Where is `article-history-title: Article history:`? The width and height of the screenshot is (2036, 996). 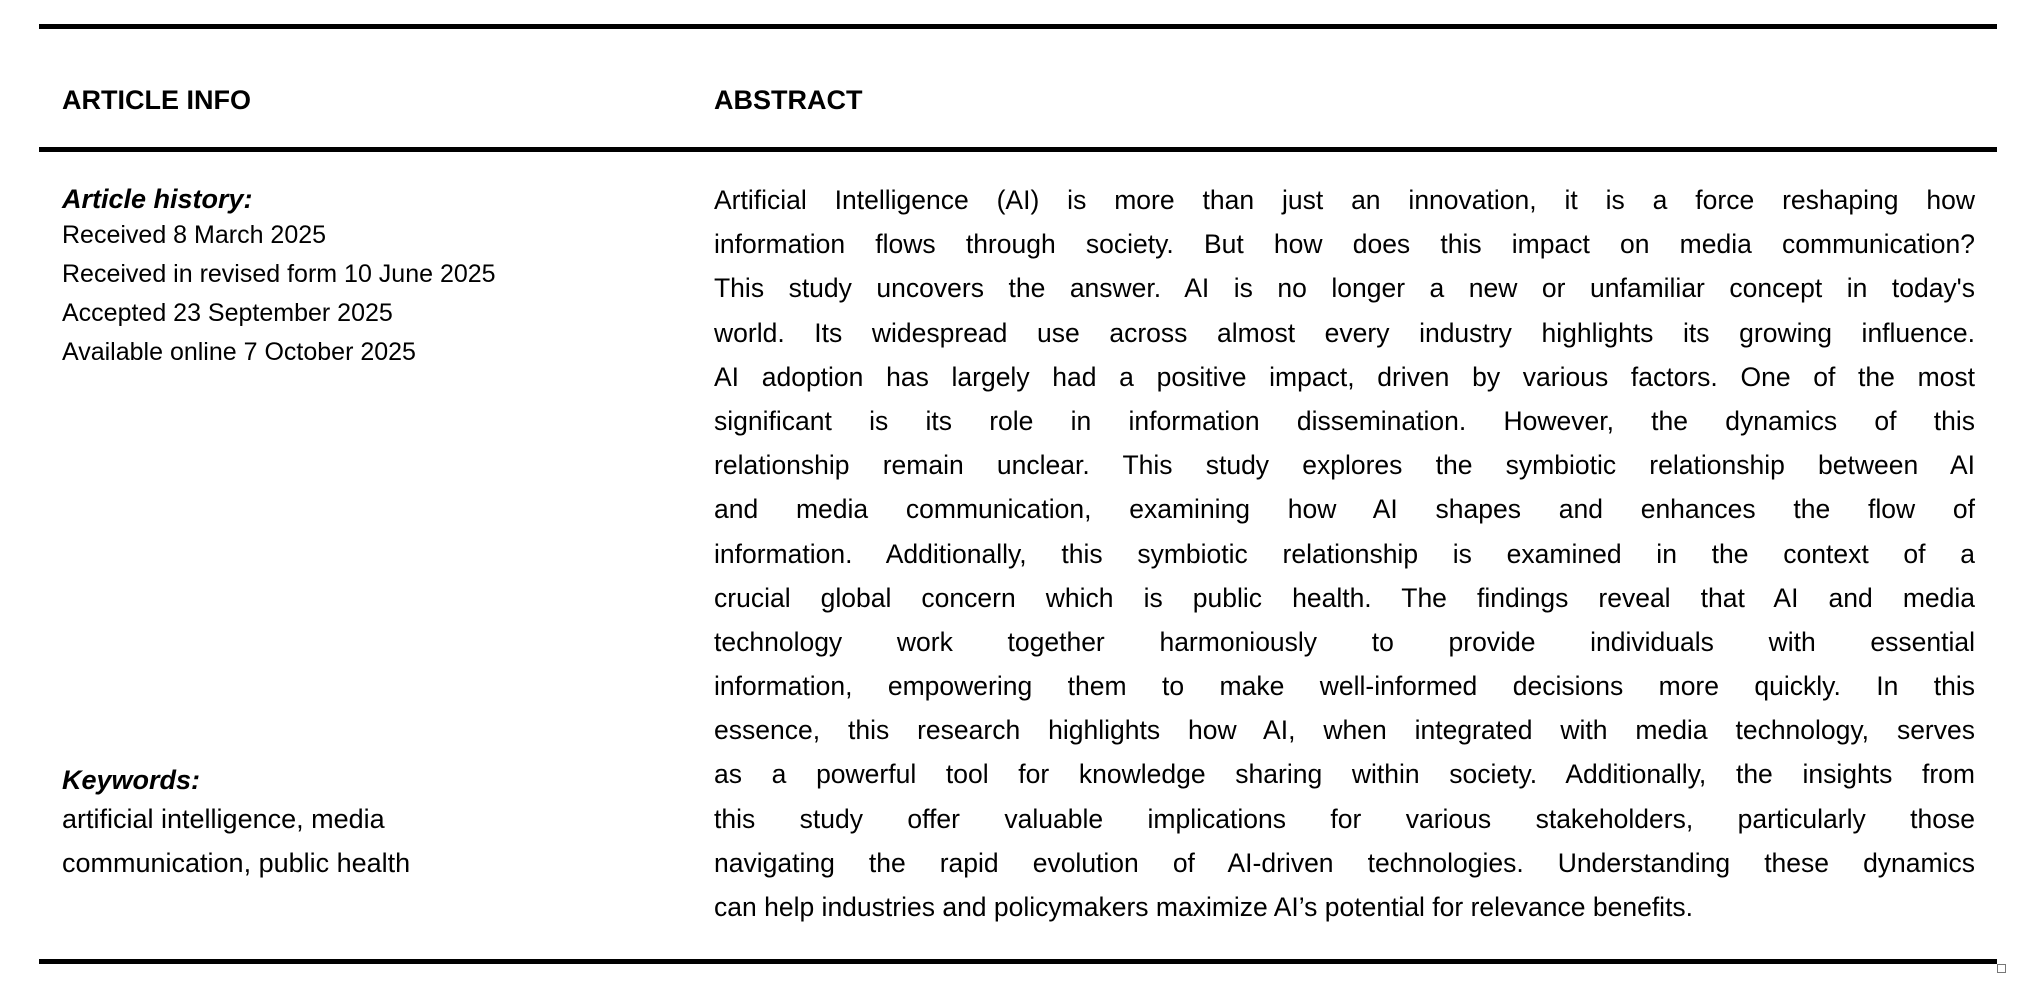
article-history-title: Article history: is located at coordinates (157, 199).